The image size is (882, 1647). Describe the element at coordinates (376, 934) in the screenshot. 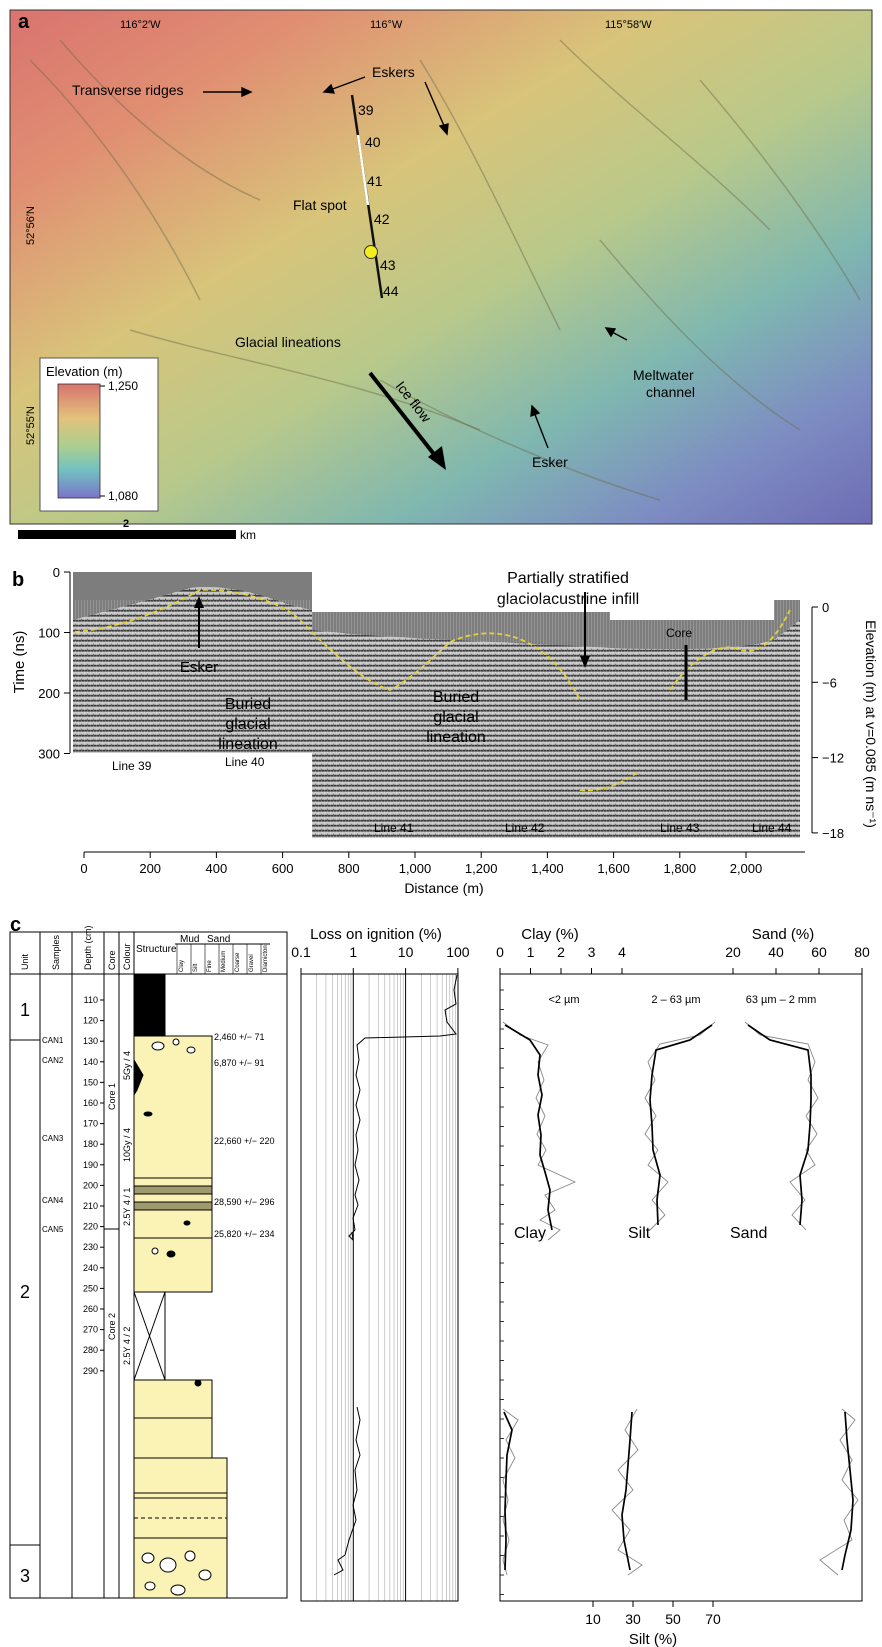

I see `loi-title: Loss on ignition (%)` at that location.